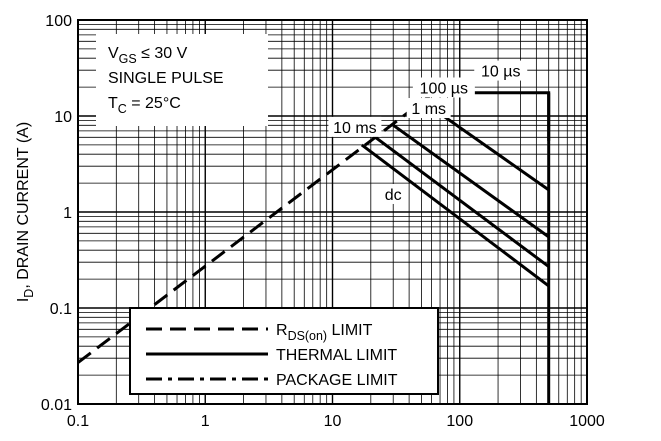 The height and width of the screenshot is (441, 661). Describe the element at coordinates (336, 355) in the screenshot. I see `legend-label: THERMAL LIMIT` at that location.